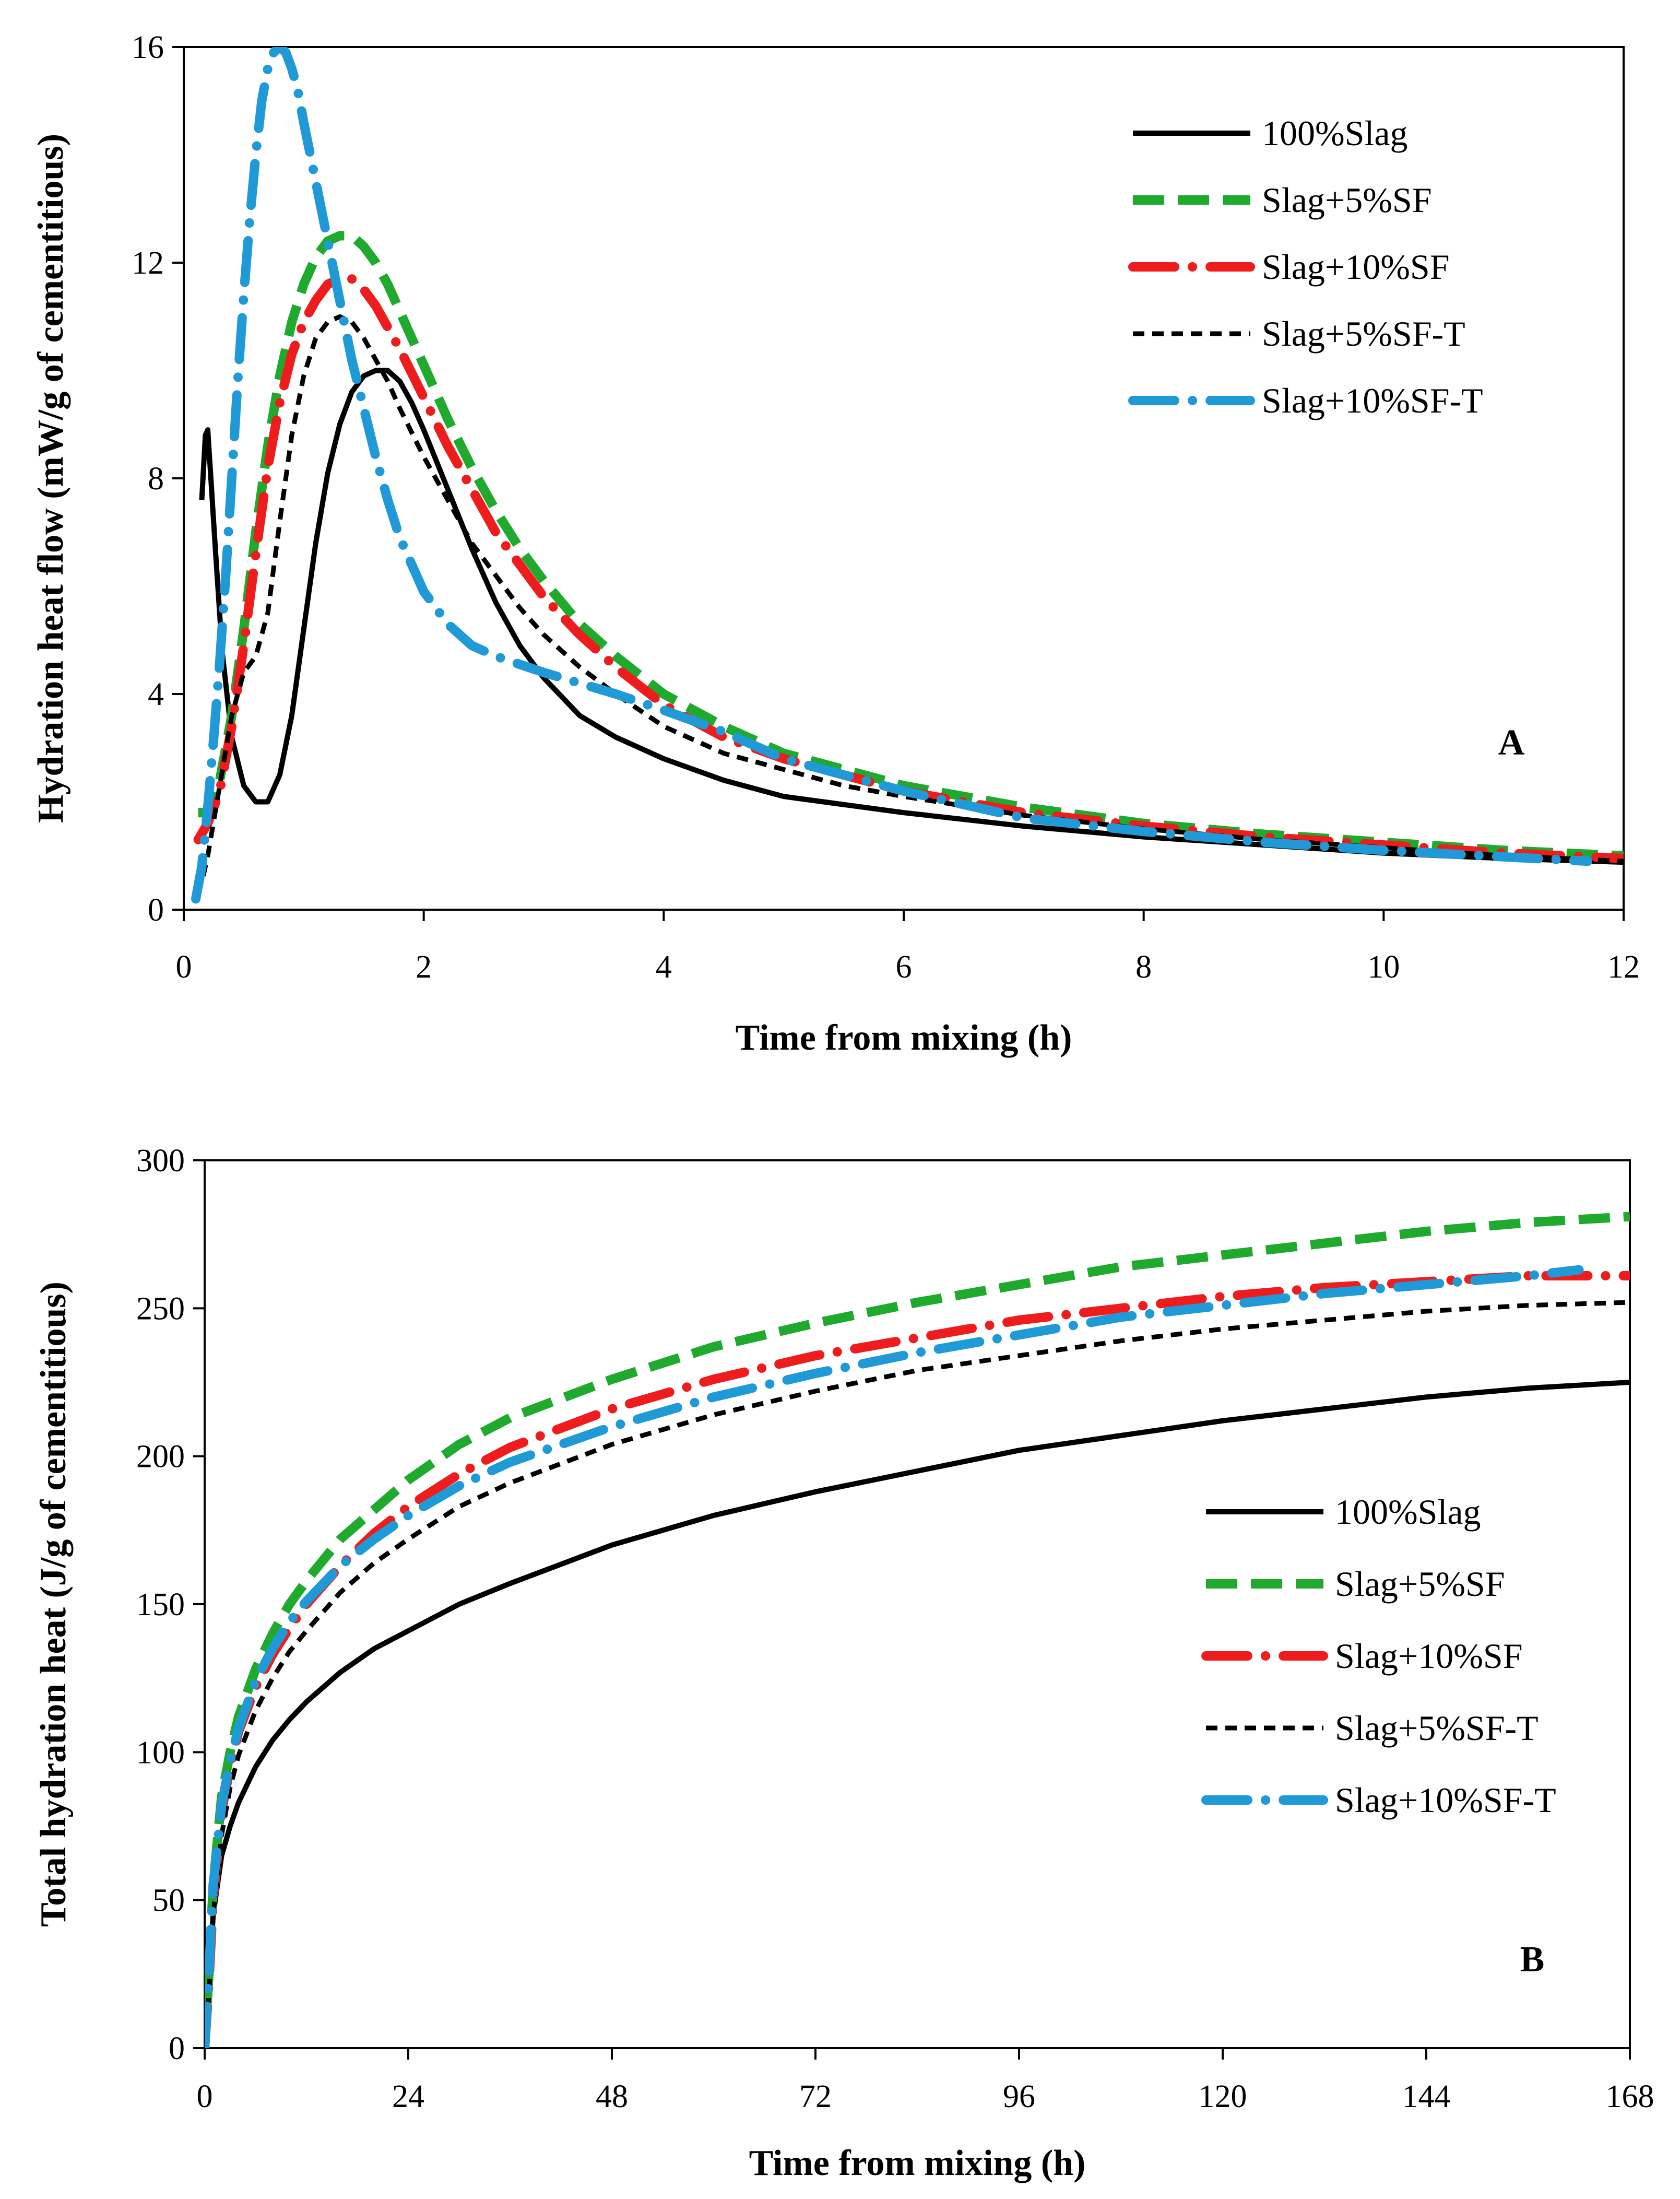  What do you see at coordinates (160, 1753) in the screenshot?
I see `y-tick-label: 100` at bounding box center [160, 1753].